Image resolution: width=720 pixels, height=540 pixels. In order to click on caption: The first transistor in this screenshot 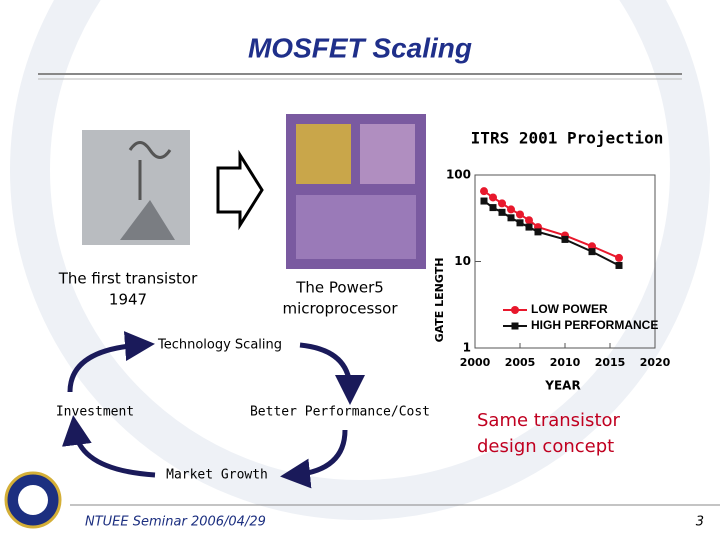, I will do `click(128, 279)`.